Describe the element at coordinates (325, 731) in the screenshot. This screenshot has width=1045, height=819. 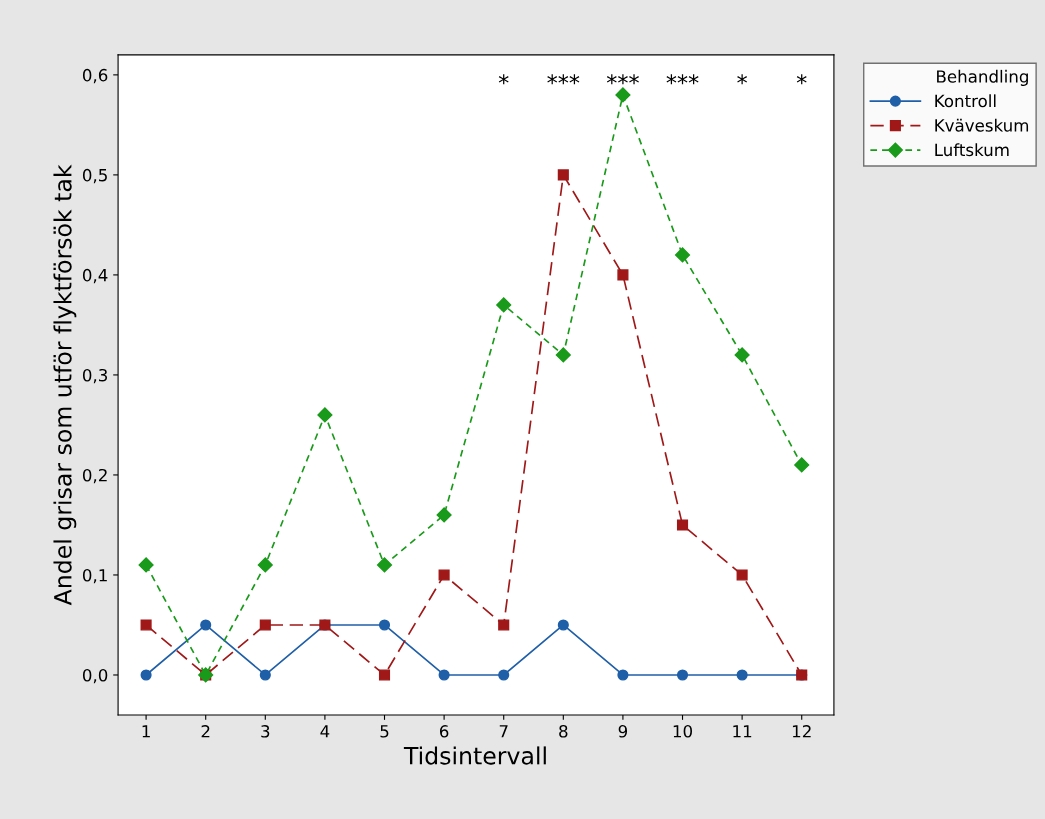
I see `x-tick-label: 4` at that location.